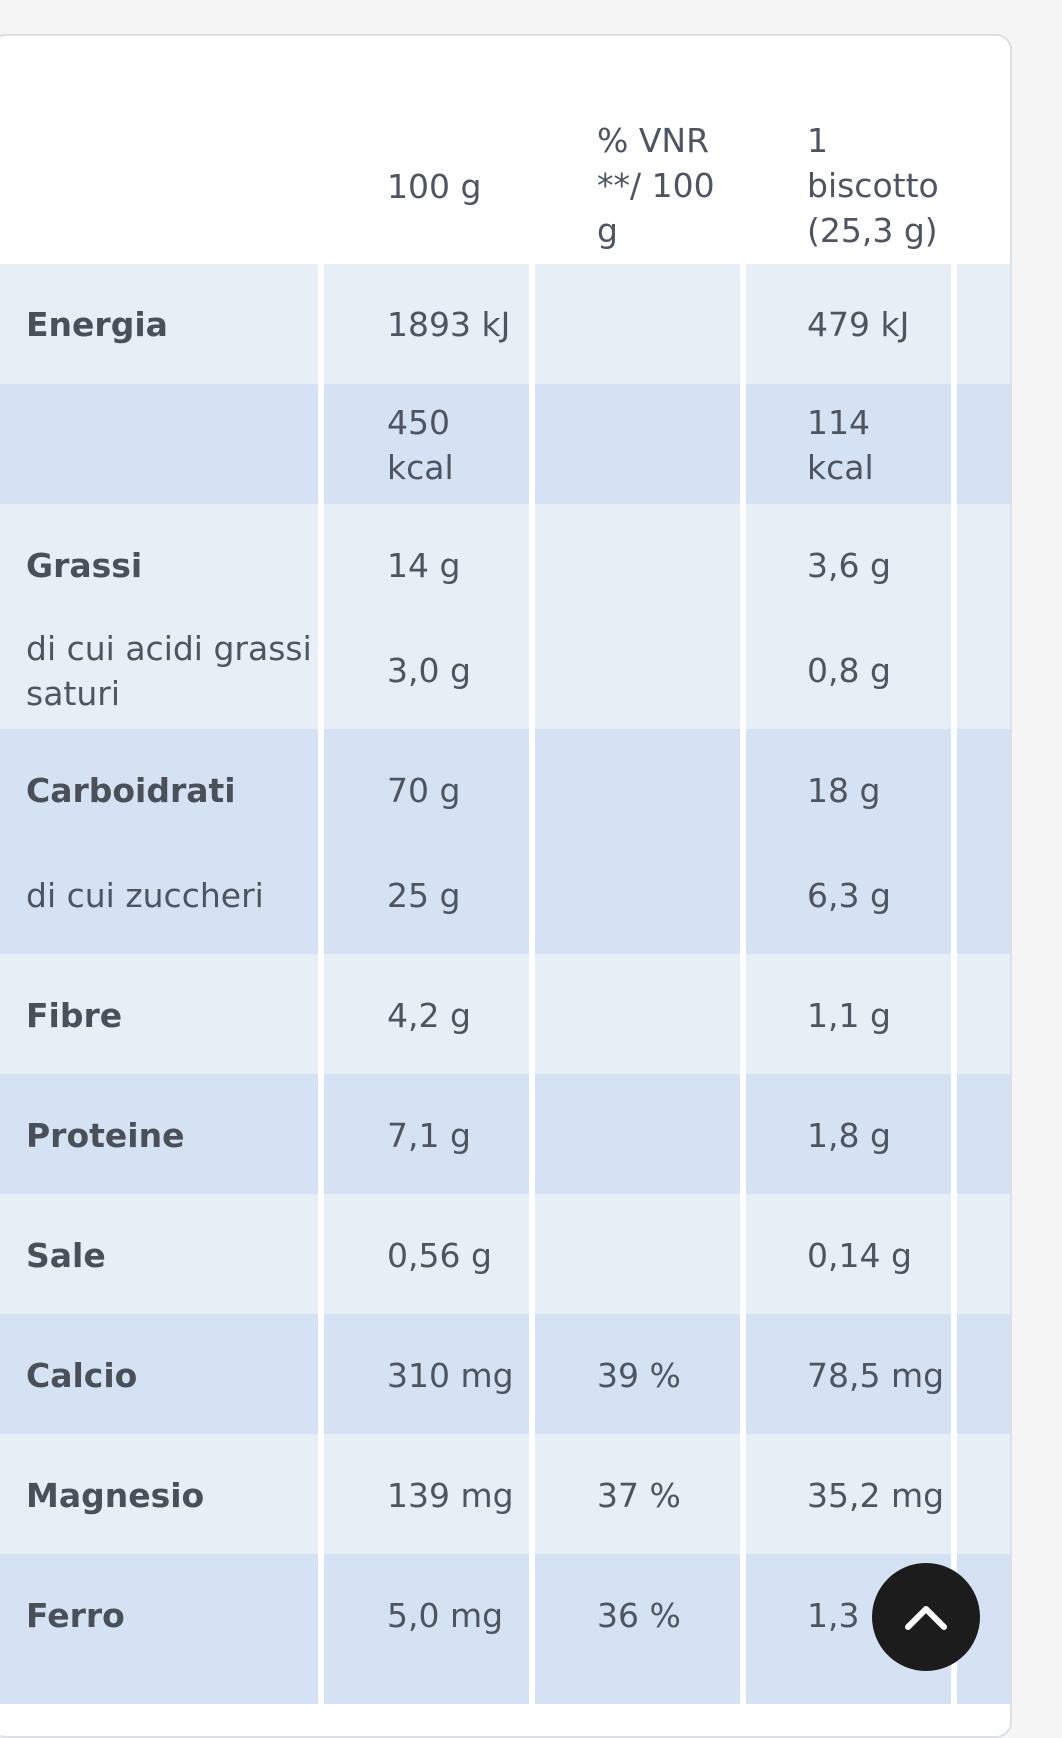 This screenshot has width=1062, height=1738. I want to click on cell-per100: 70 g, so click(423, 790).